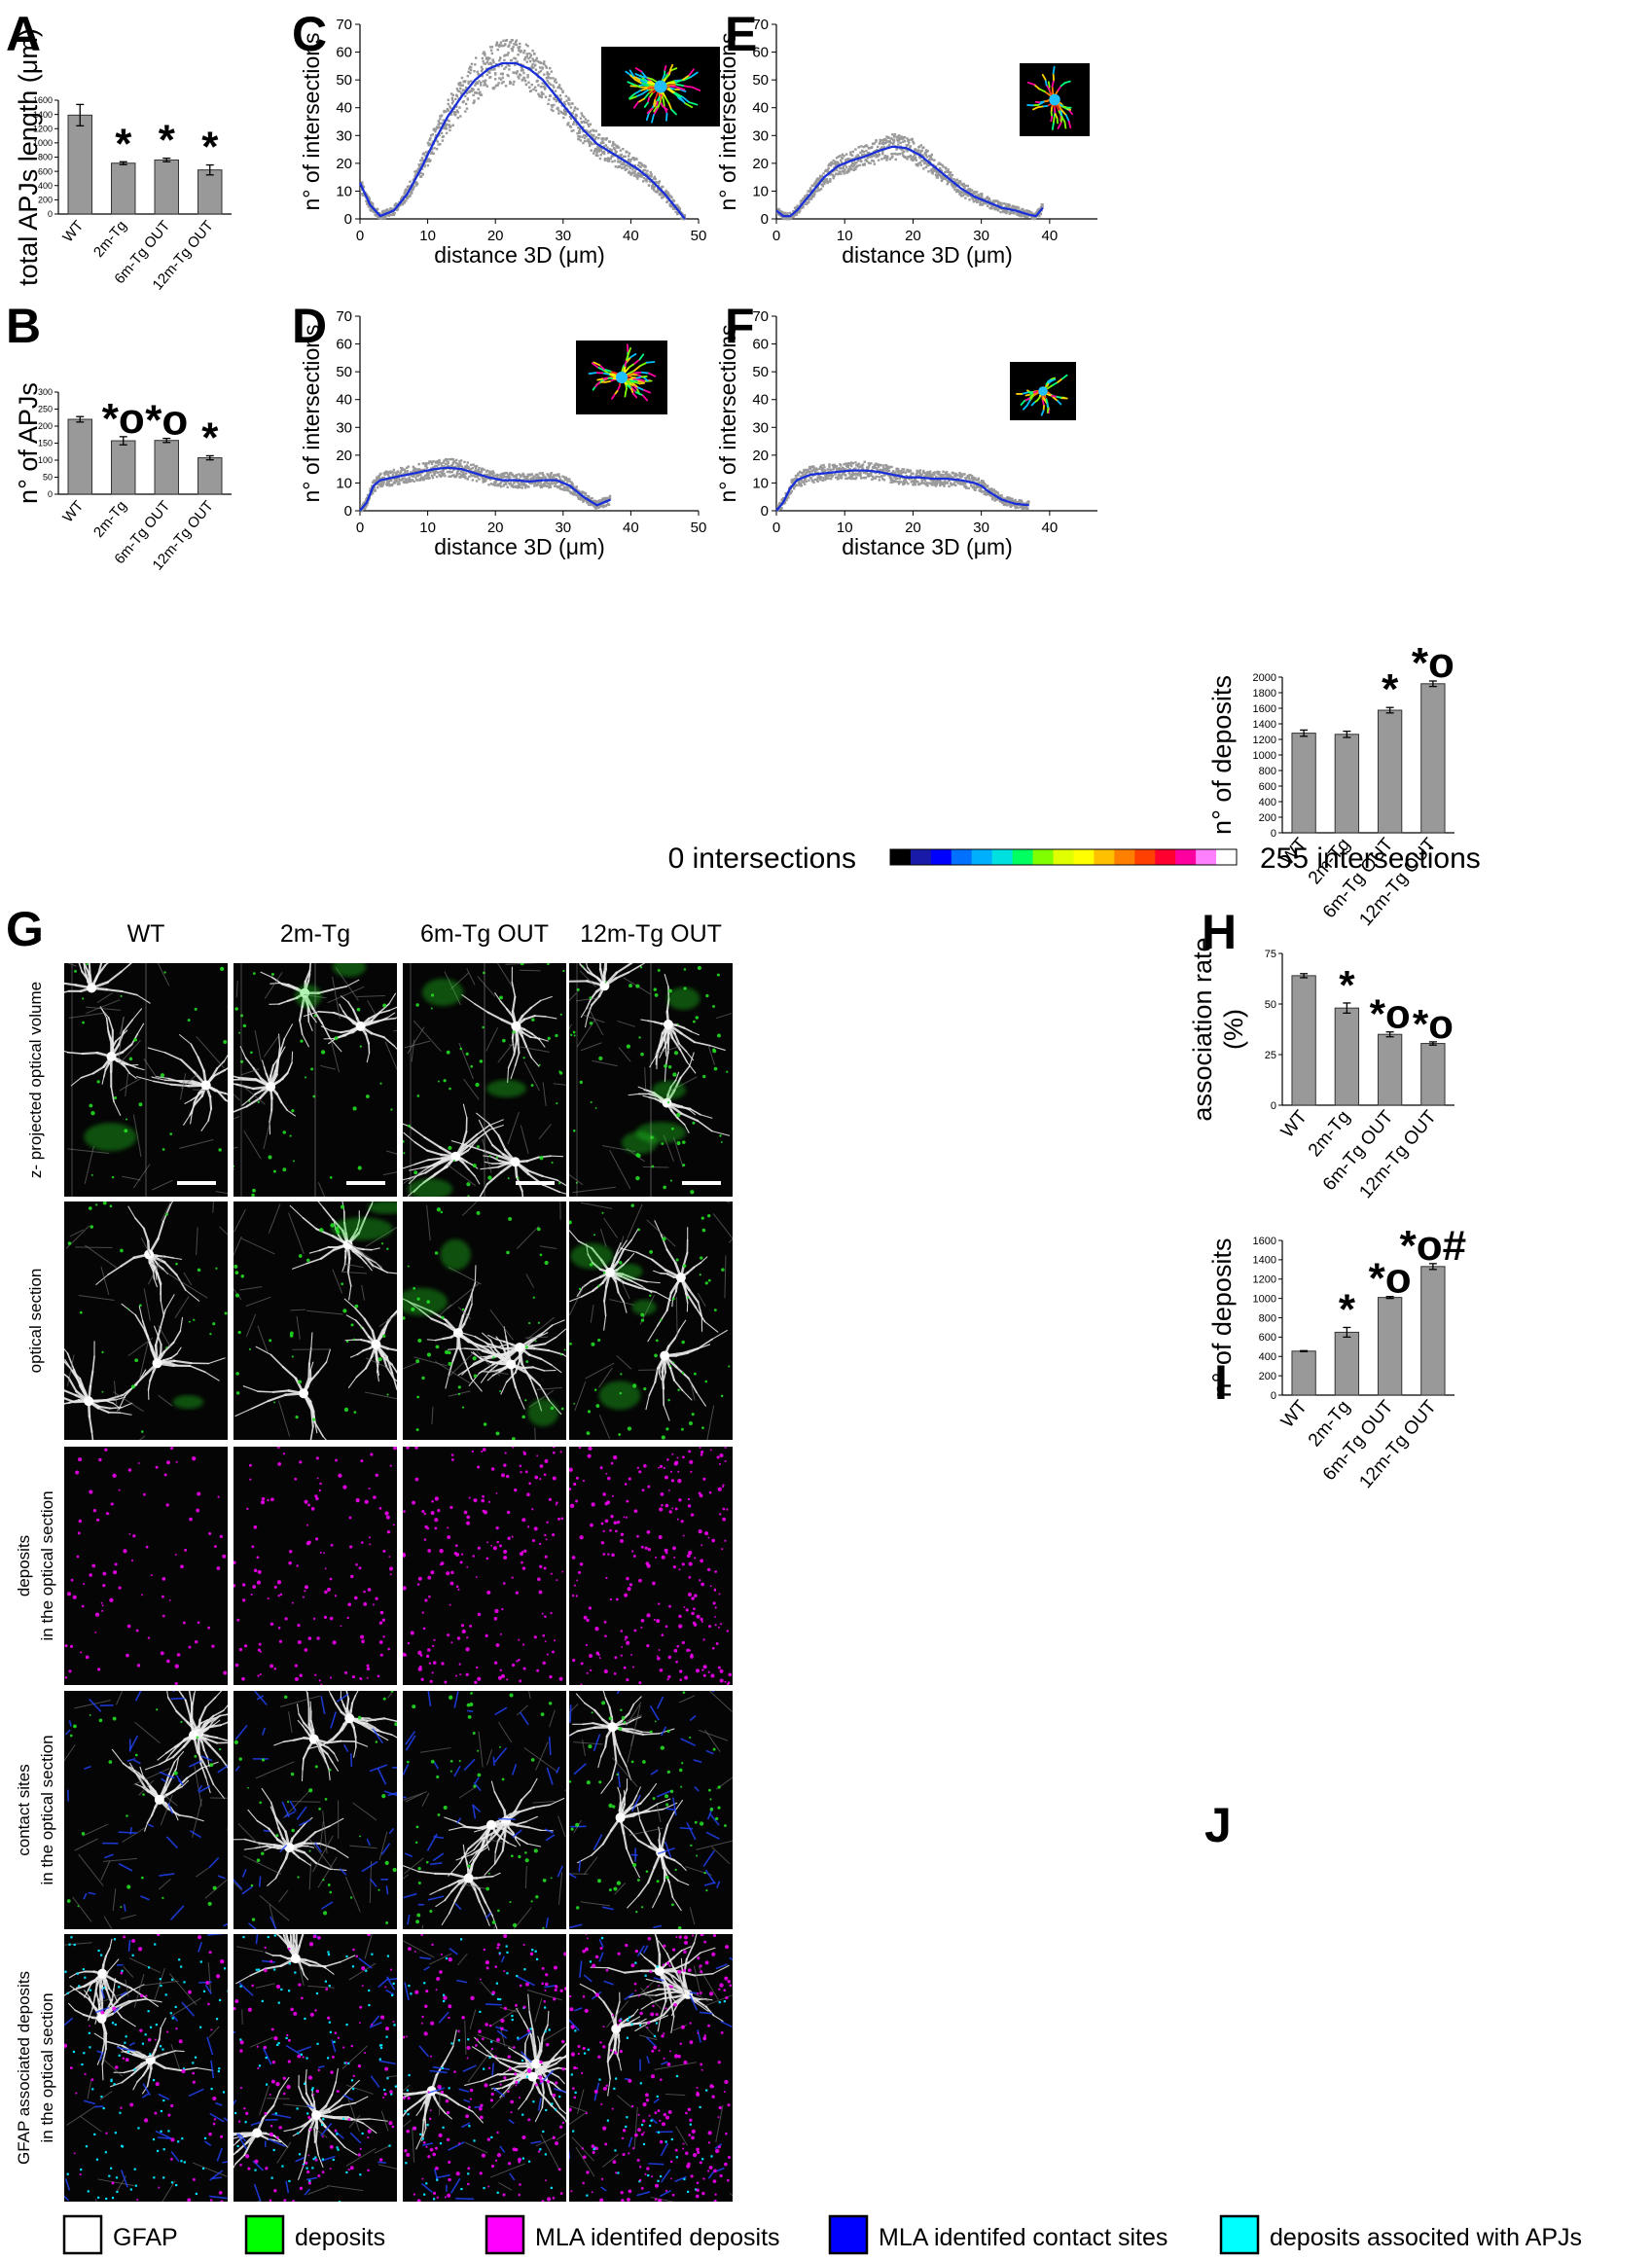 This screenshot has height=2260, width=1652. What do you see at coordinates (360, 236) in the screenshot?
I see `x-tick-label: 0` at bounding box center [360, 236].